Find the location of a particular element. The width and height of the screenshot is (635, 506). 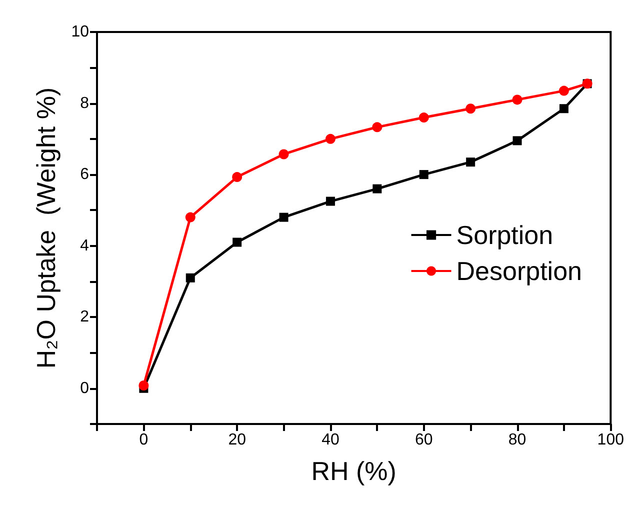

x-tick-label: 80 is located at coordinates (517, 440).